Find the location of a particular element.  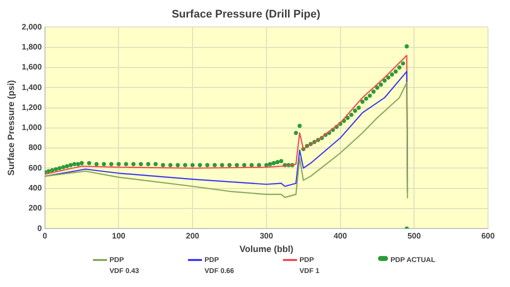

y-tick-label: 1,600 is located at coordinates (32, 67).